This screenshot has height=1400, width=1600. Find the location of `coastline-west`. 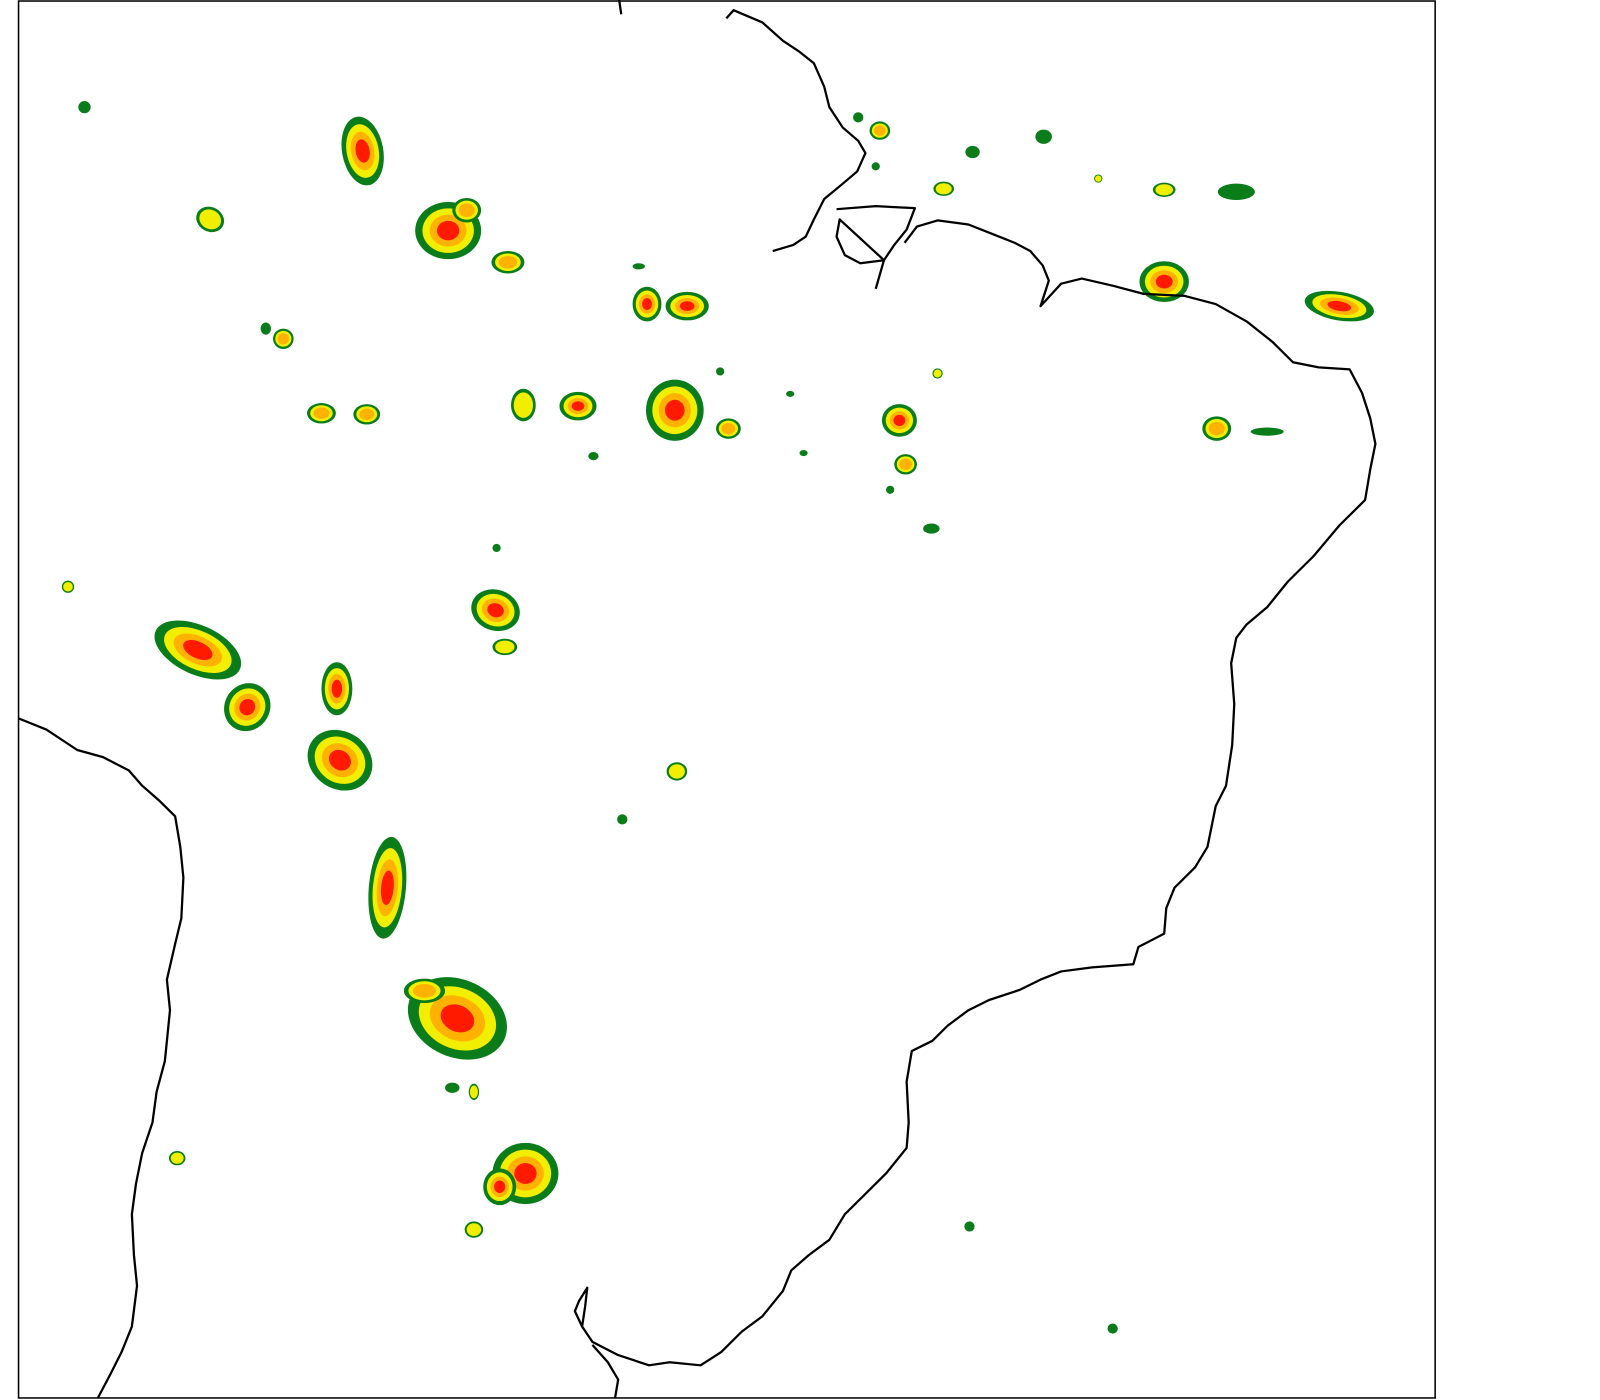

coastline-west is located at coordinates (101, 1058).